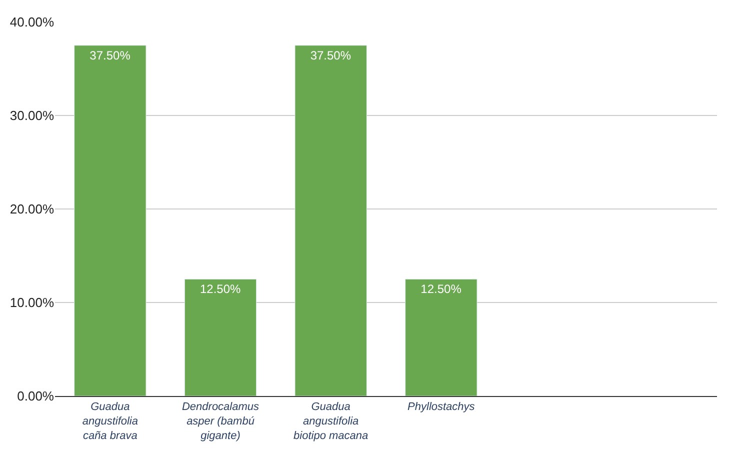  Describe the element at coordinates (110, 421) in the screenshot. I see `x-tick-label: Guadua angustifolia caña brava` at that location.